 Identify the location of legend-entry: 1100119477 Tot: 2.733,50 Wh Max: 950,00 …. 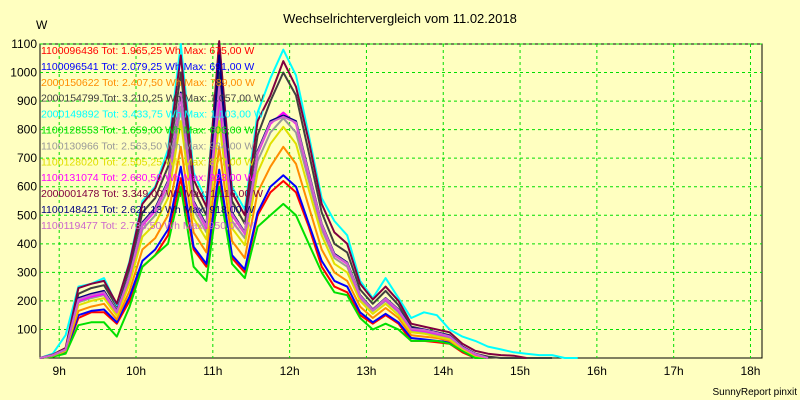
(147, 226).